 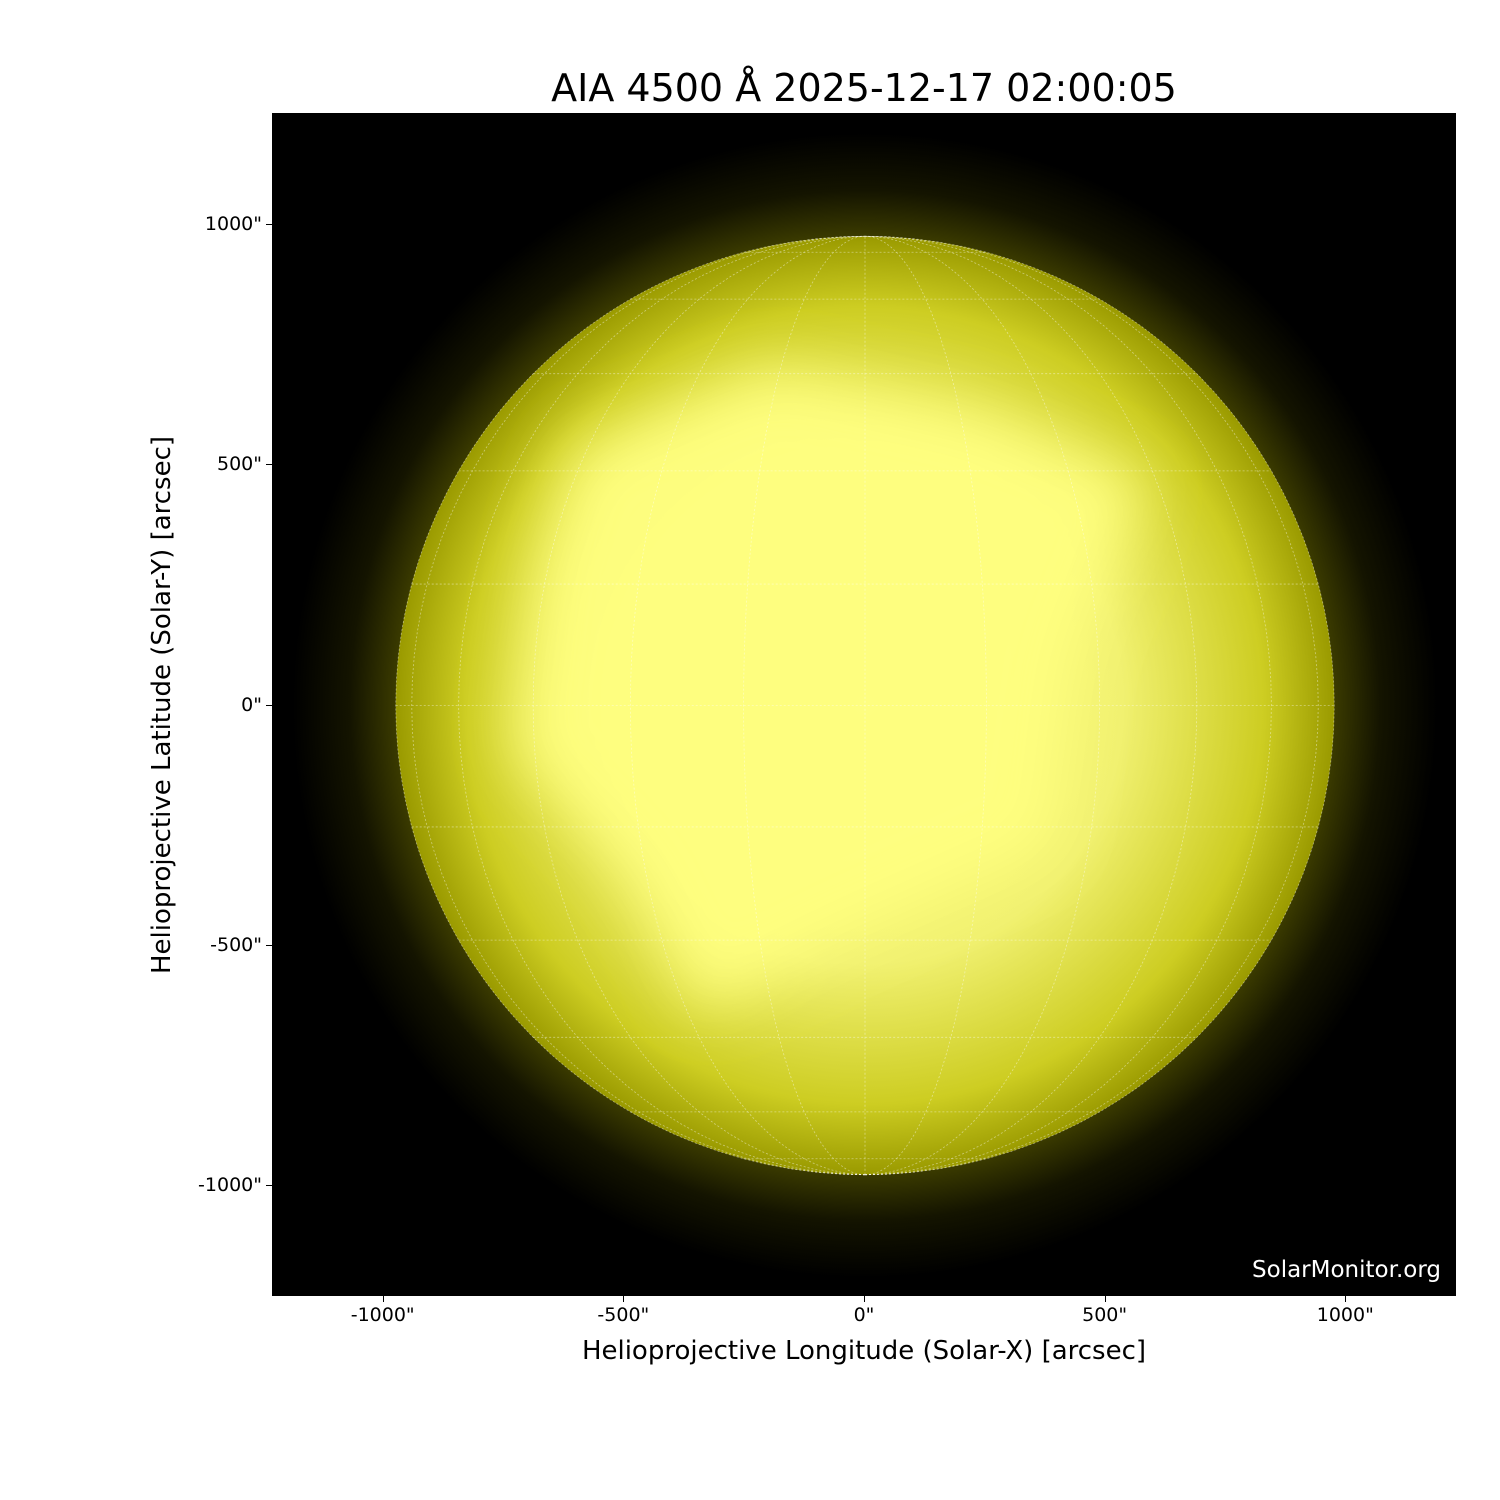 What do you see at coordinates (1345, 1315) in the screenshot?
I see `x-tick-label: 1000"` at bounding box center [1345, 1315].